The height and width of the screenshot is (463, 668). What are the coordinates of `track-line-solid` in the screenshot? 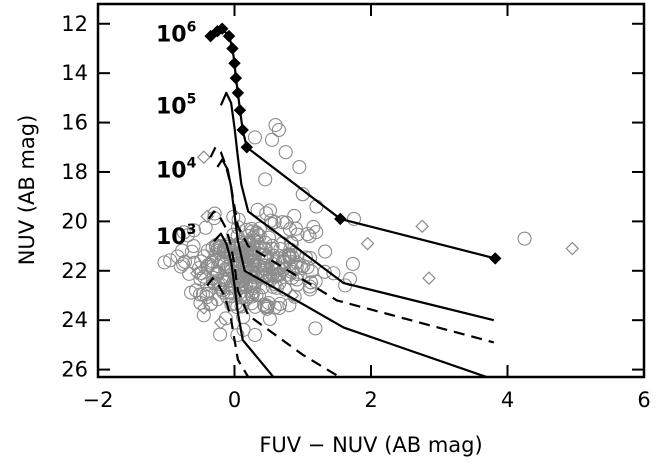 It's located at (244, 304).